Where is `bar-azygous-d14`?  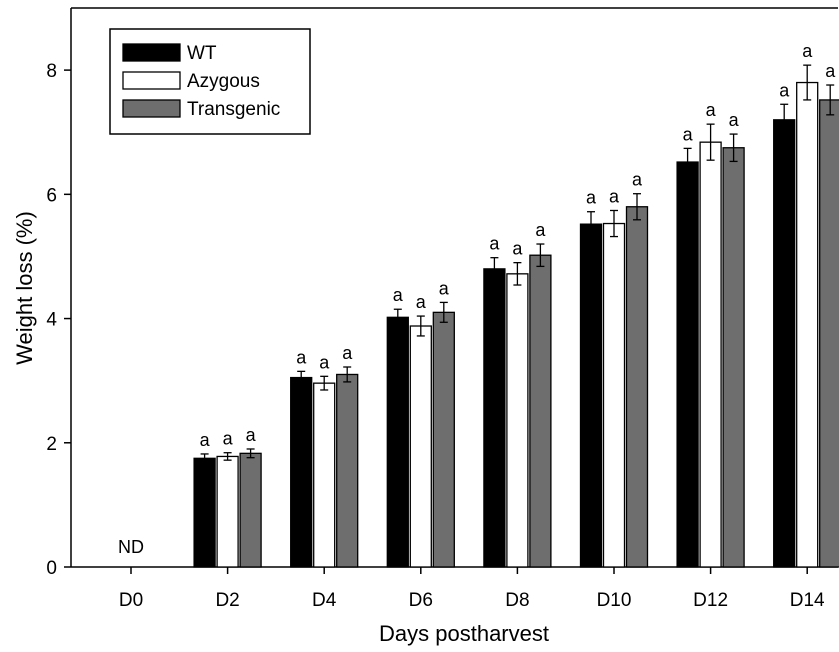
bar-azygous-d14 is located at coordinates (807, 324).